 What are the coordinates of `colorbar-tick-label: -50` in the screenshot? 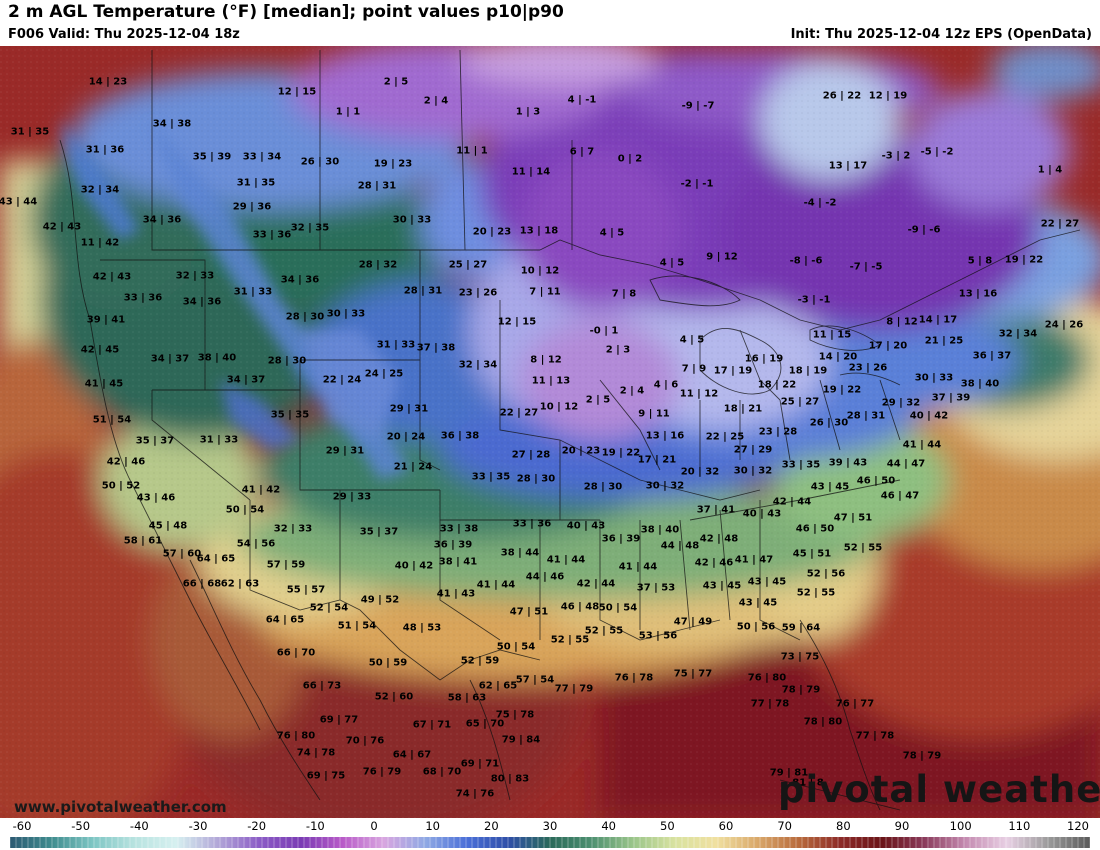 It's located at (81, 826).